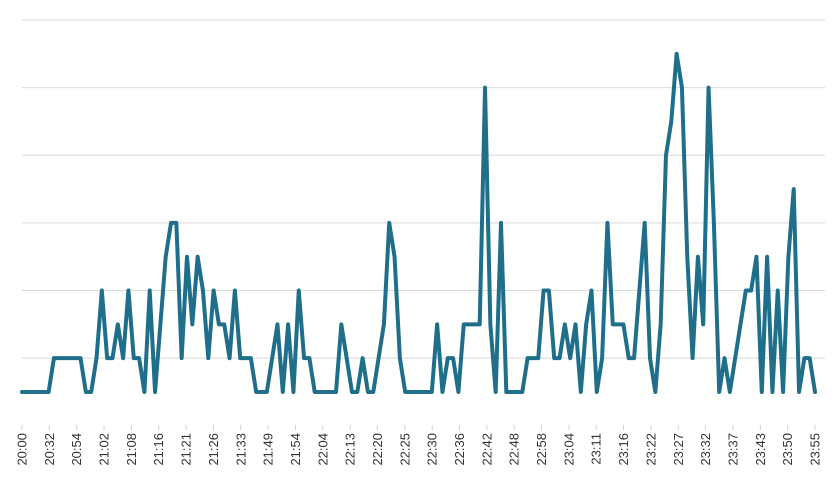  Describe the element at coordinates (268, 449) in the screenshot. I see `x-tick-label: 21:49` at that location.